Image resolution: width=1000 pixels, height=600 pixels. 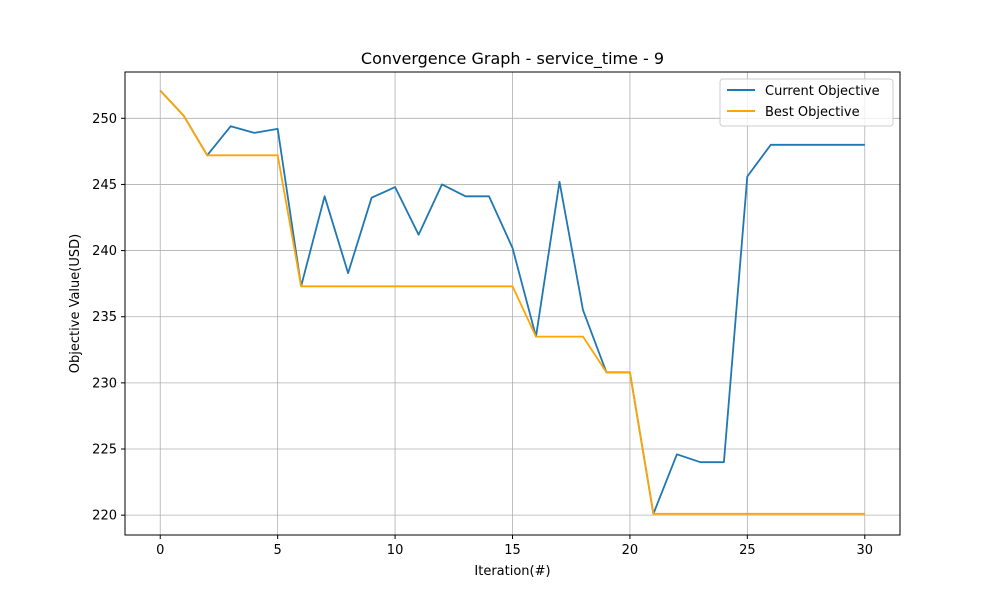 What do you see at coordinates (512, 571) in the screenshot?
I see `x-axis-label: Iteration(#)` at bounding box center [512, 571].